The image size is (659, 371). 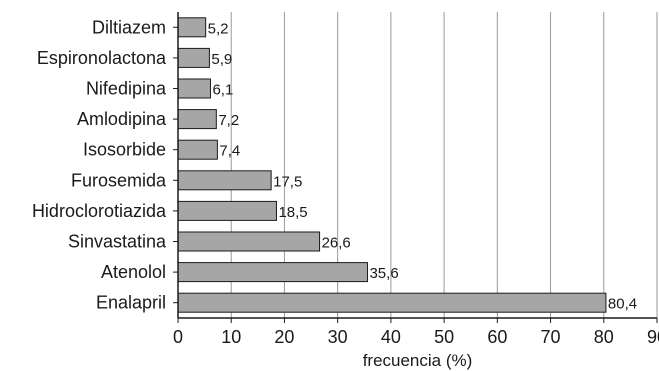 I want to click on bar-nifedipina, so click(x=194, y=88).